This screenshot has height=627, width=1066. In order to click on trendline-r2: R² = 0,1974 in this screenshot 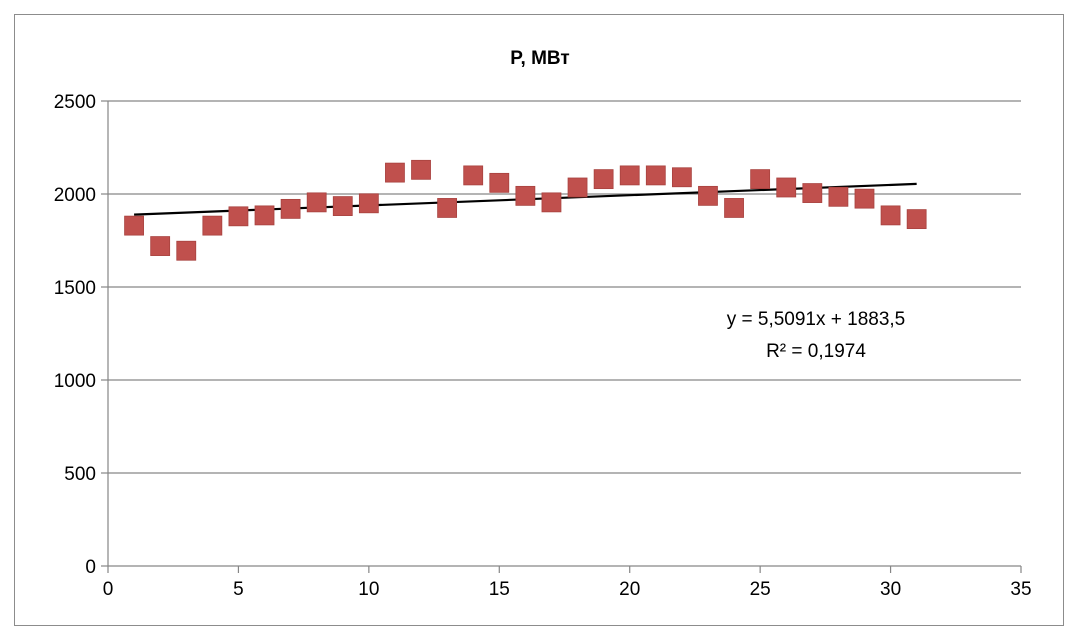, I will do `click(816, 351)`.